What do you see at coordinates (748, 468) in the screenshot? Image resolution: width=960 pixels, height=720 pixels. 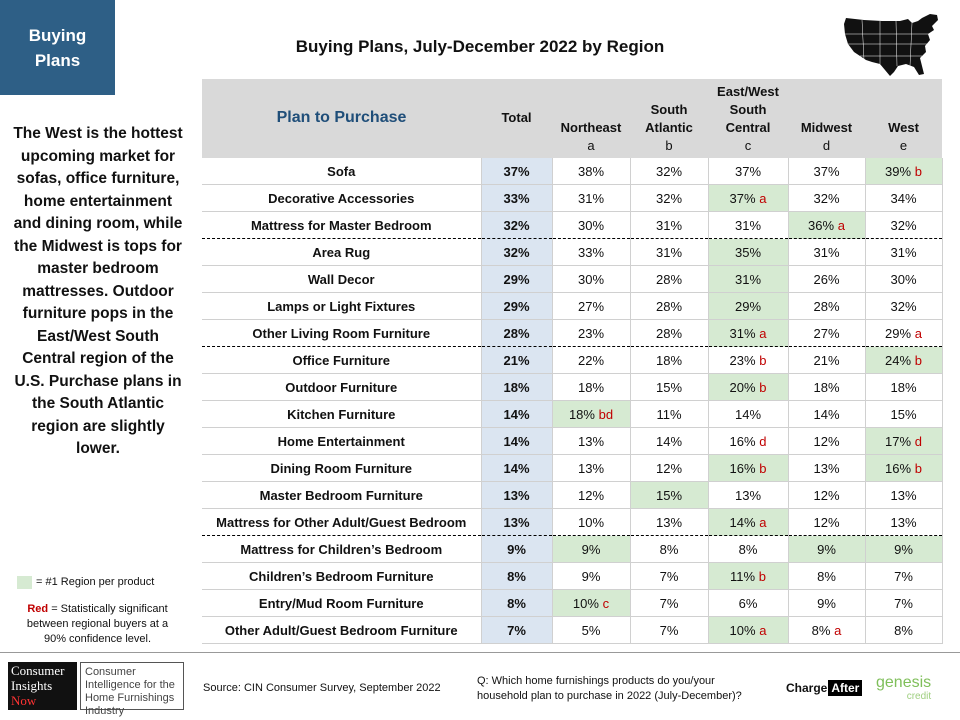 I see `region-cell: 16% b` at bounding box center [748, 468].